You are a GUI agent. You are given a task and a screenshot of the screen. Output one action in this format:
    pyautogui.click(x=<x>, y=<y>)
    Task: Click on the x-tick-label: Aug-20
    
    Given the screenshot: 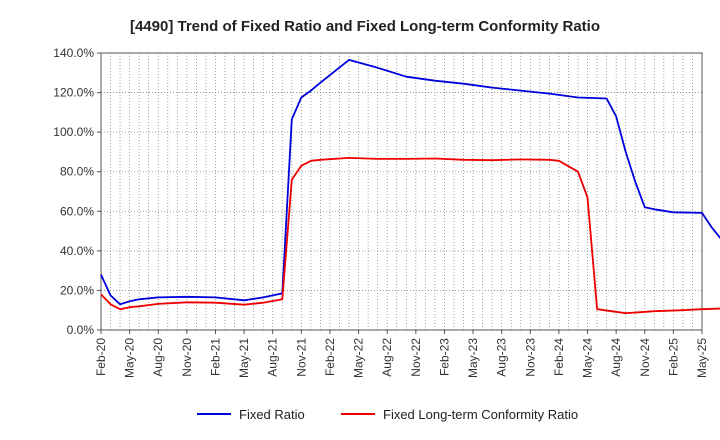 What is the action you would take?
    pyautogui.click(x=158, y=357)
    